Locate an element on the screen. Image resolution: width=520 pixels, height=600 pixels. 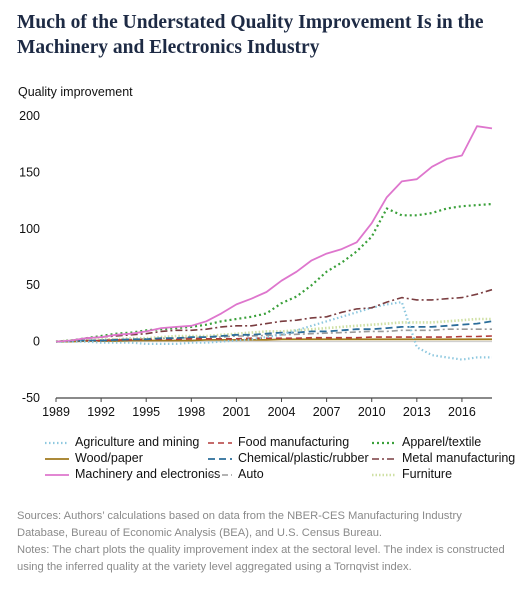
y-tick-label: 100 is located at coordinates (29, 229).